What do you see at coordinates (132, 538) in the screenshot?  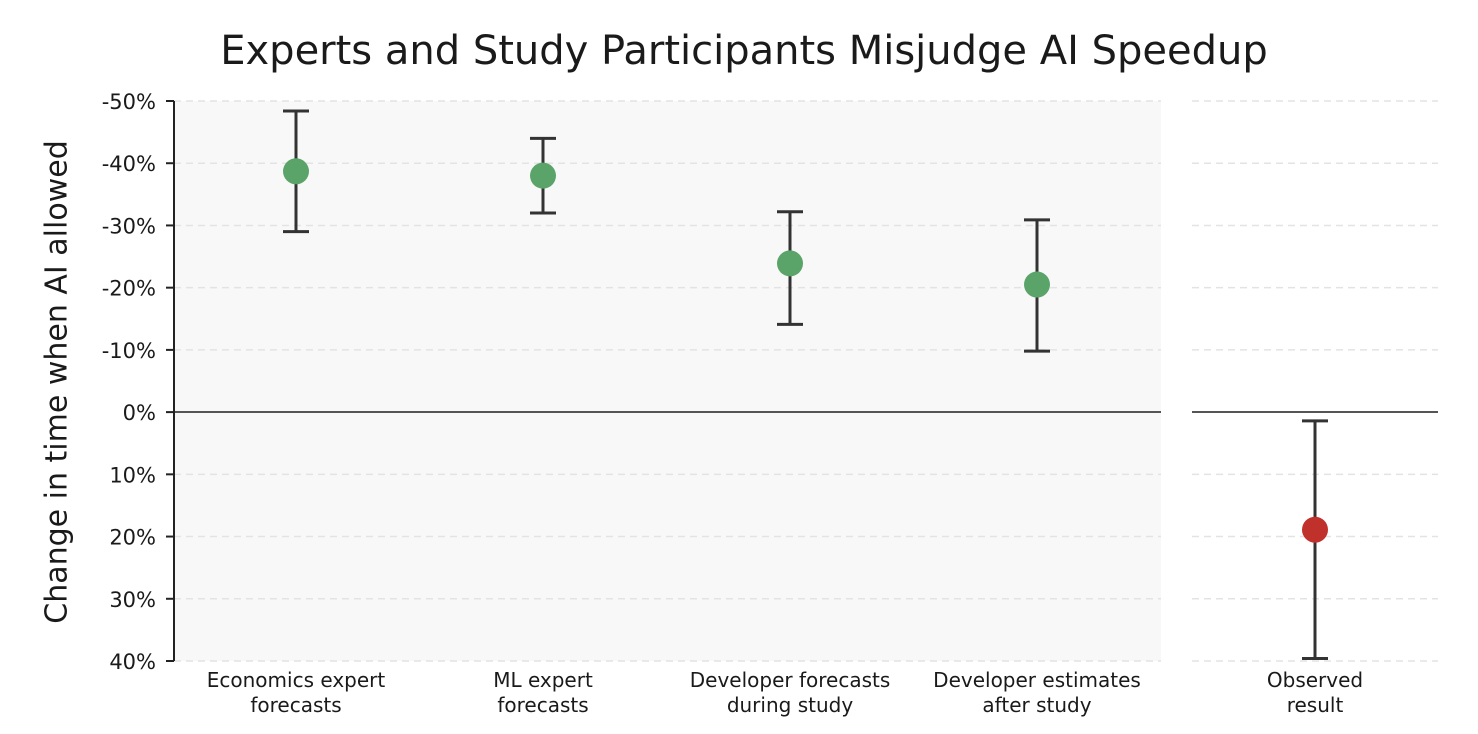 I see `y-tick-label: 20%` at bounding box center [132, 538].